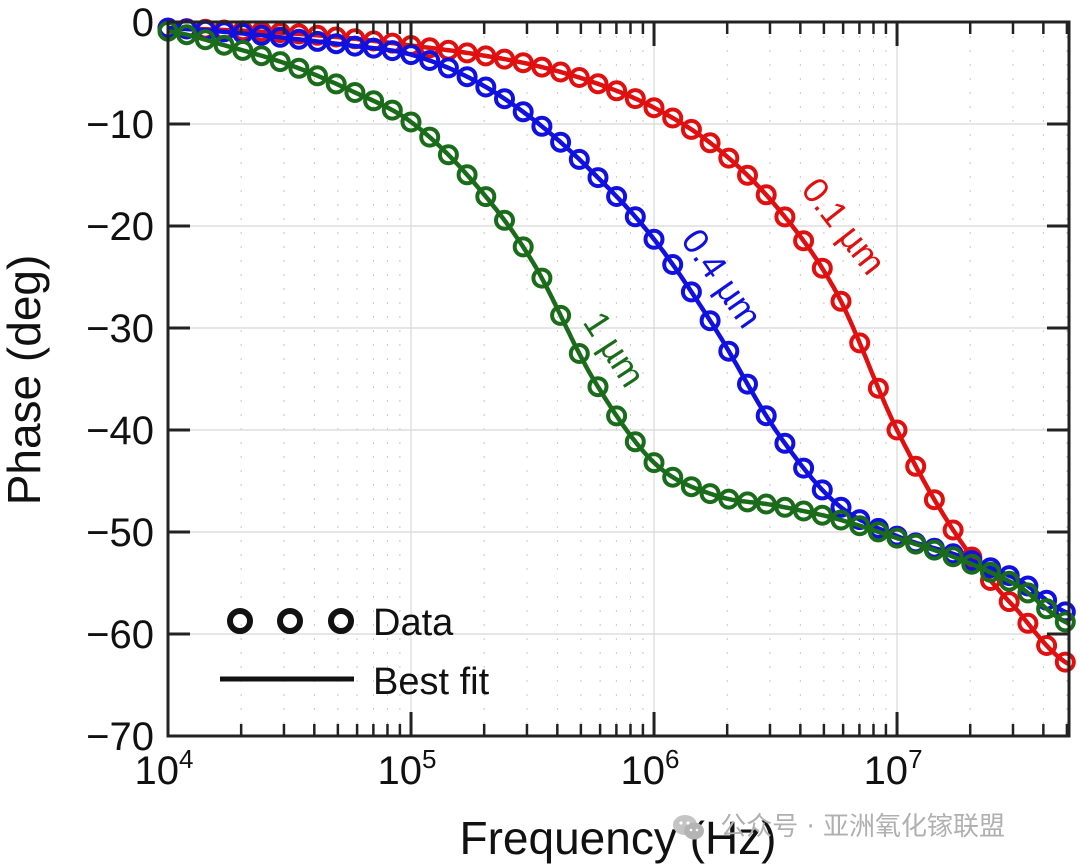 This screenshot has height=868, width=1080. I want to click on y-tick-label: −50, so click(120, 533).